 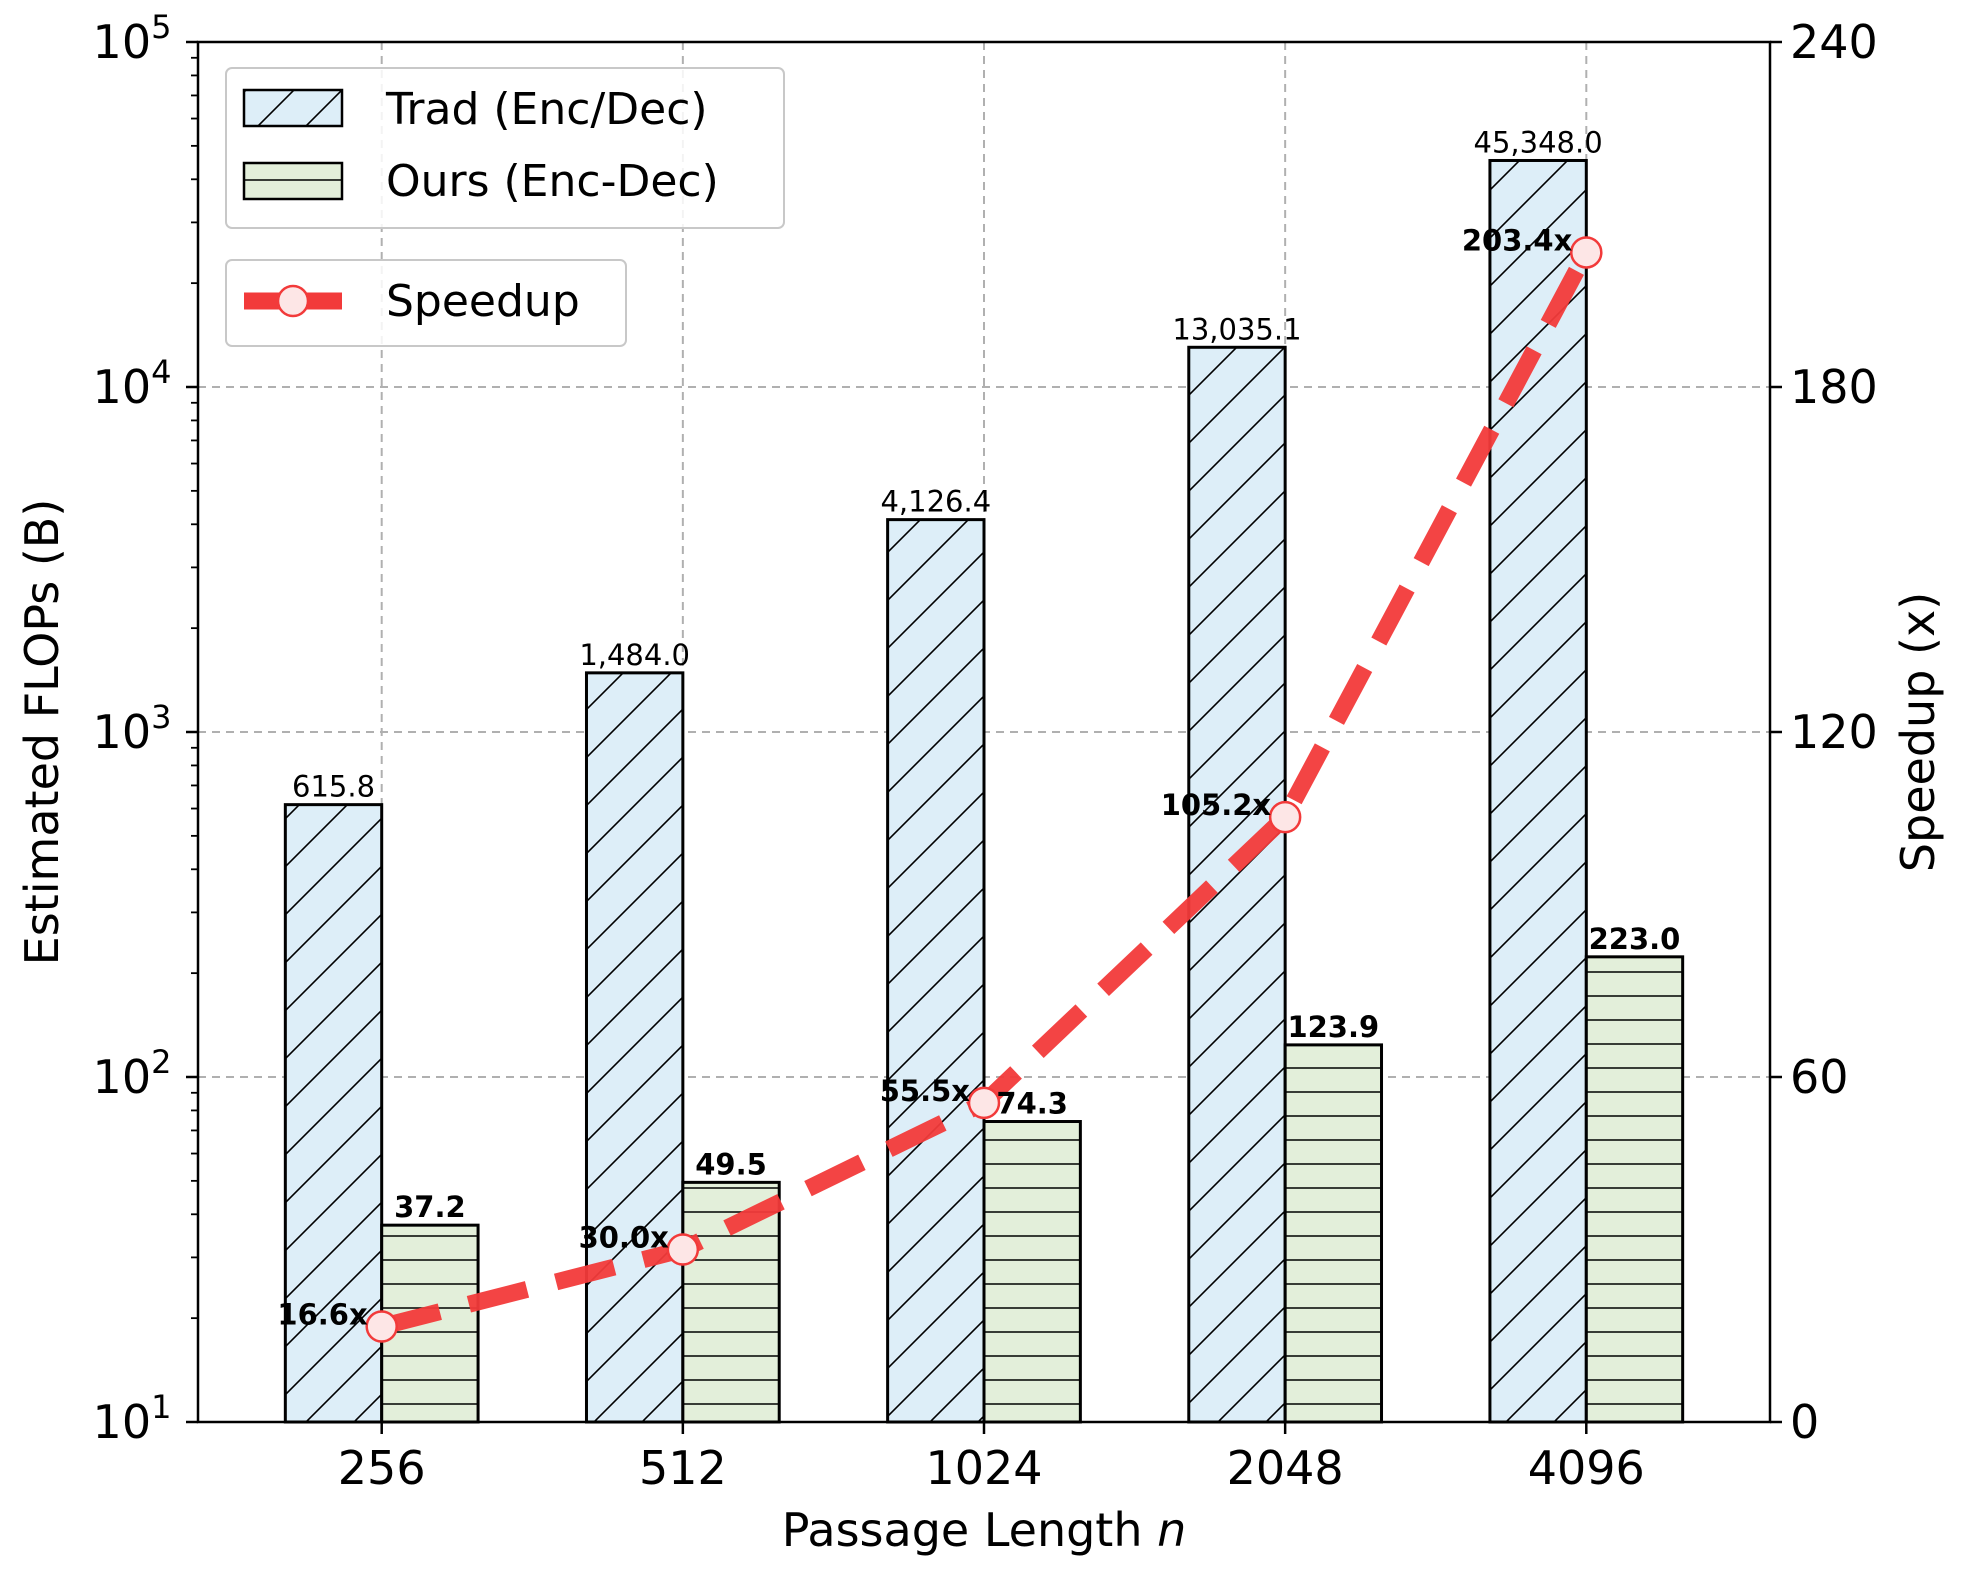 I want to click on y2-tick-label: 0, so click(x=1804, y=1422).